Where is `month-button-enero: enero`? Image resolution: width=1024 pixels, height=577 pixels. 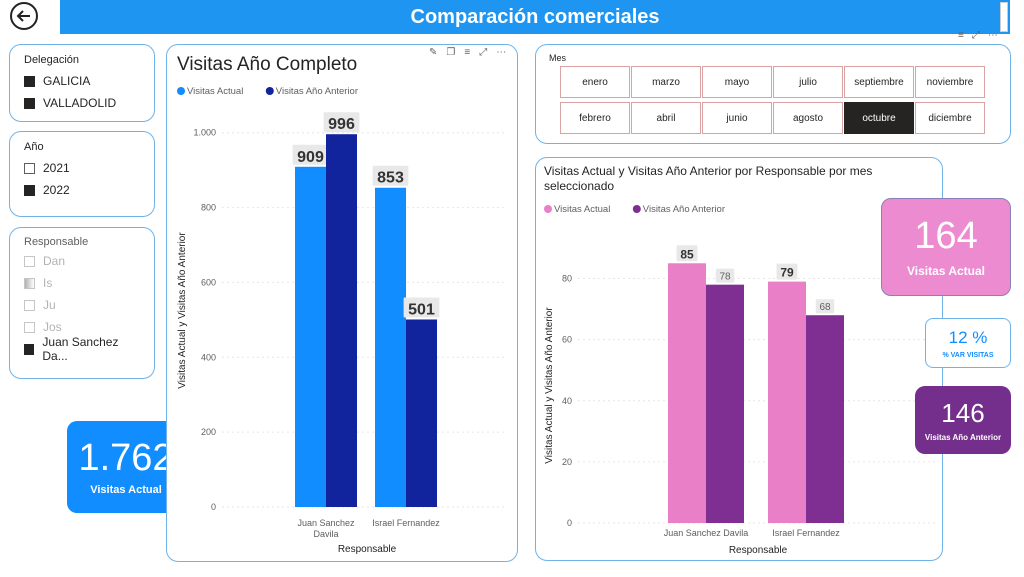
month-button-enero: enero is located at coordinates (595, 82).